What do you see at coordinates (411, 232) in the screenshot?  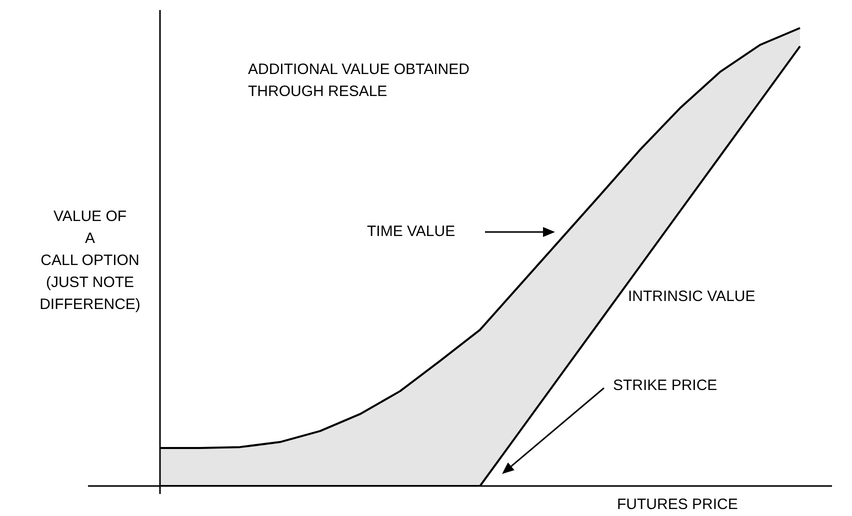 I see `annotation: TIME VALUE` at bounding box center [411, 232].